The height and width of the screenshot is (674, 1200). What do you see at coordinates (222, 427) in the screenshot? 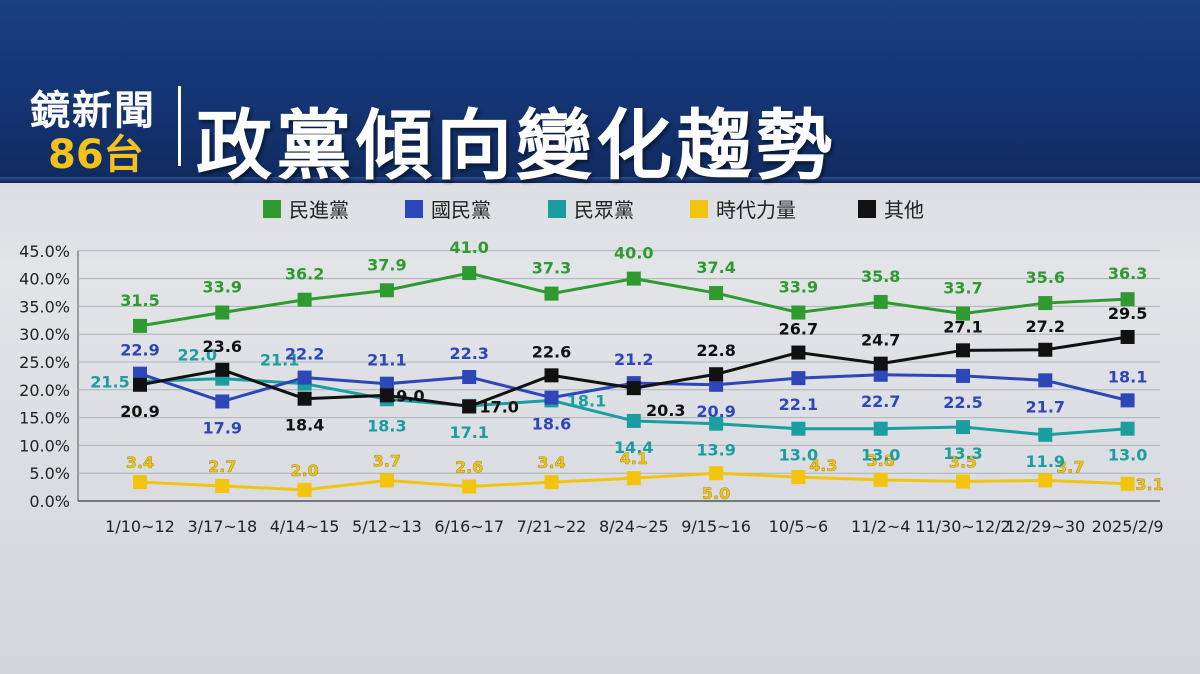
I see `data-label-kmt: 17.9` at bounding box center [222, 427].